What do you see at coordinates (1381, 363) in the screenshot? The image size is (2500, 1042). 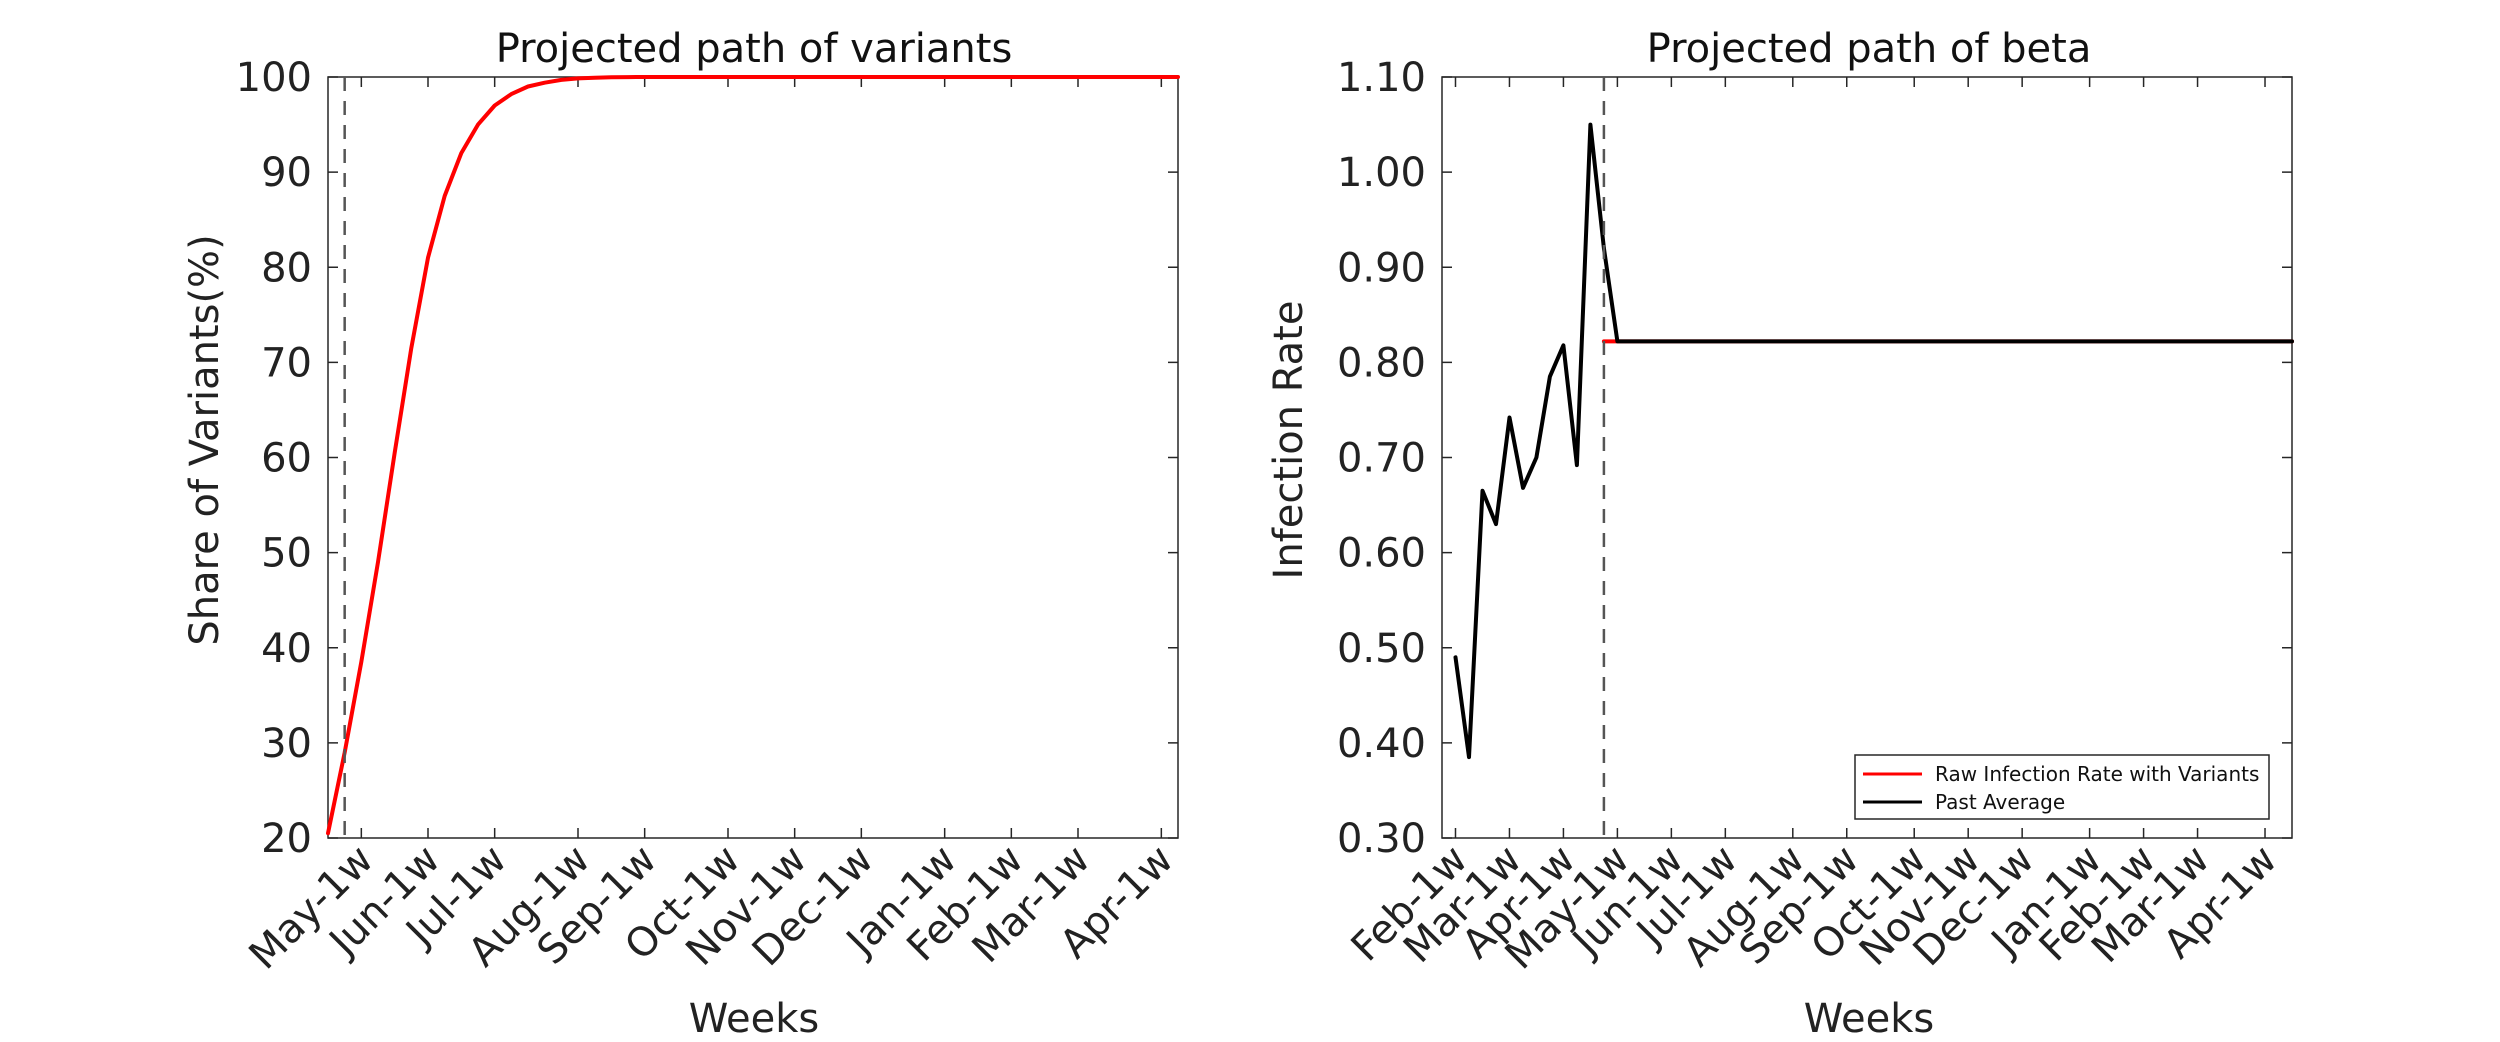 I see `y-tick-label: 0.80` at bounding box center [1381, 363].